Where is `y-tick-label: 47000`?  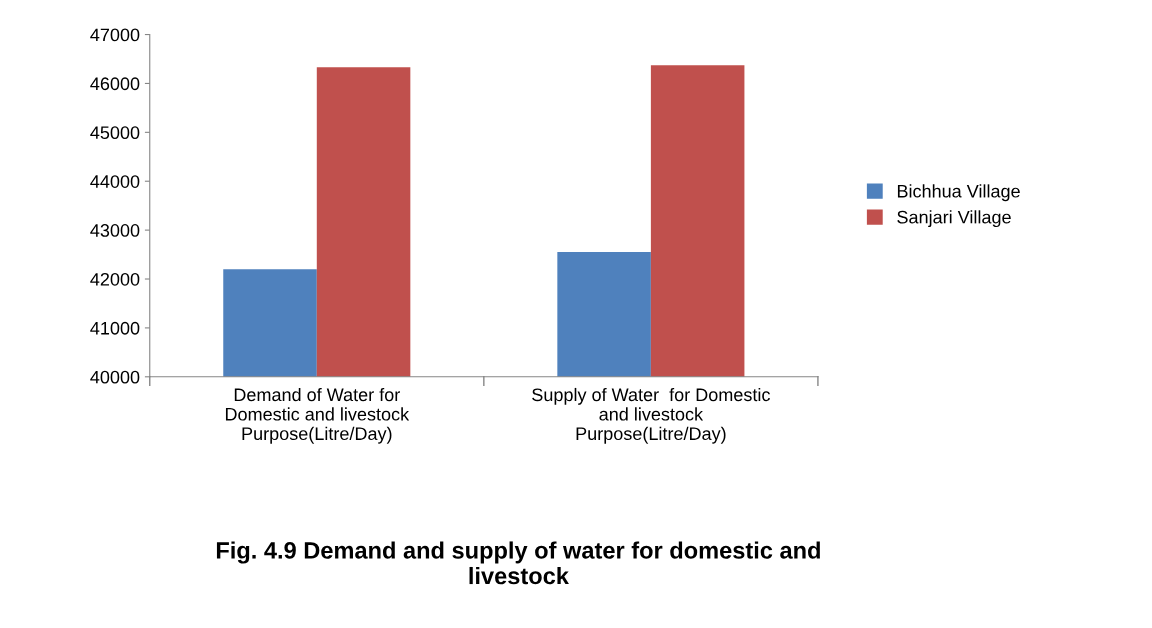 y-tick-label: 47000 is located at coordinates (115, 35).